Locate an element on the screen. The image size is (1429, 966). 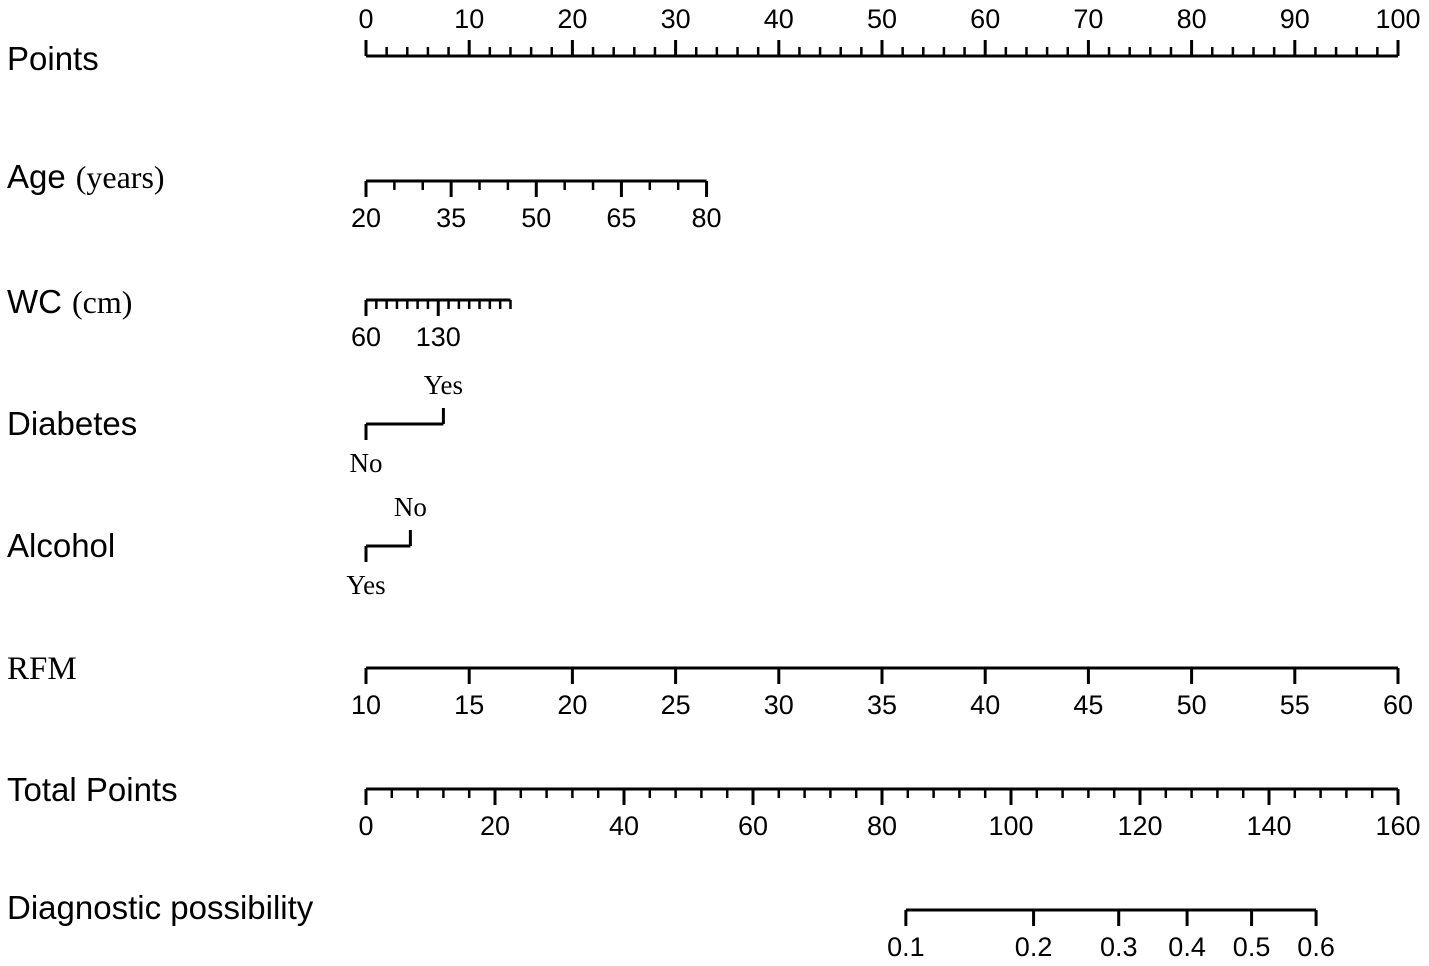
points-tick-label: 90 is located at coordinates (1295, 19).